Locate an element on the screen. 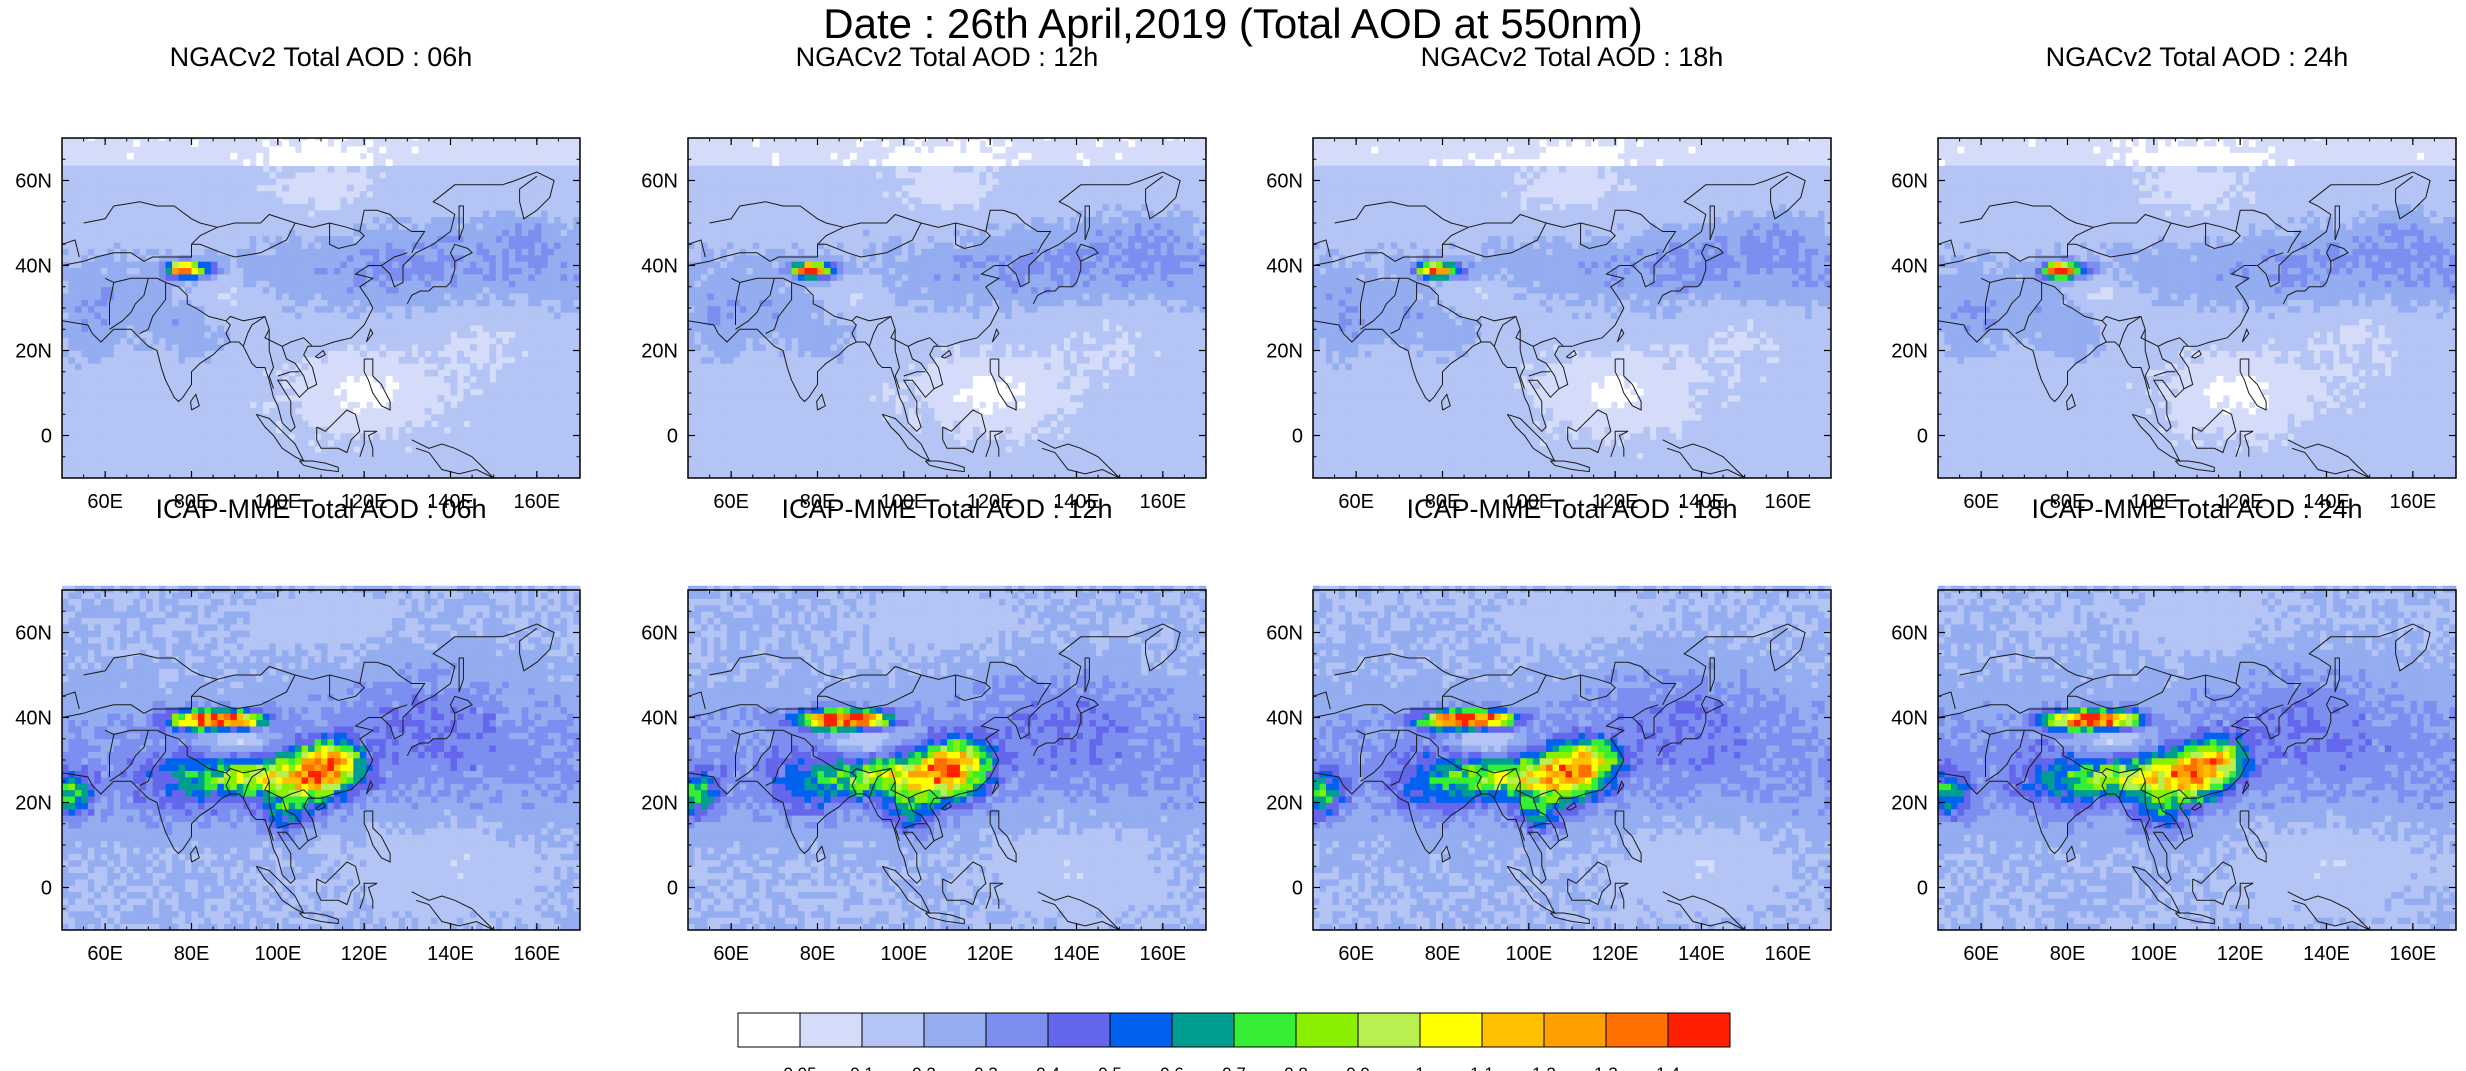 Image resolution: width=2466 pixels, height=1071 pixels. colorbar-label: 0.7 is located at coordinates (1234, 1067).